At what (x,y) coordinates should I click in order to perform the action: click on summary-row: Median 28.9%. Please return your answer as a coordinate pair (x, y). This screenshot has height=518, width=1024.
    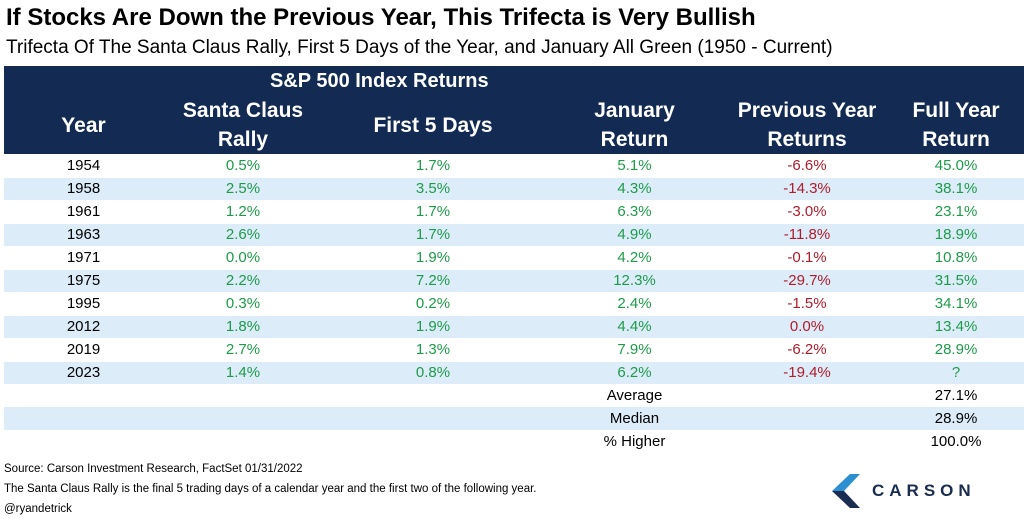
    Looking at the image, I should click on (514, 418).